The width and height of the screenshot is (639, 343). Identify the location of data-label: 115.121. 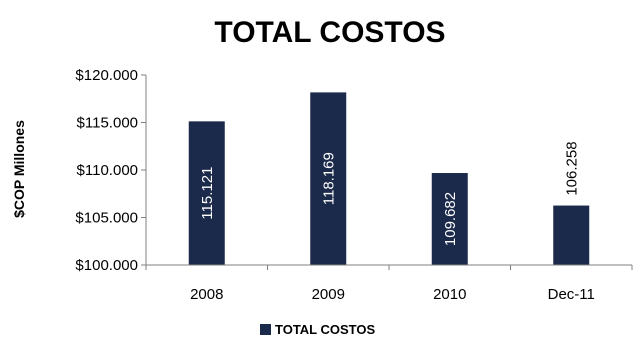
(207, 193).